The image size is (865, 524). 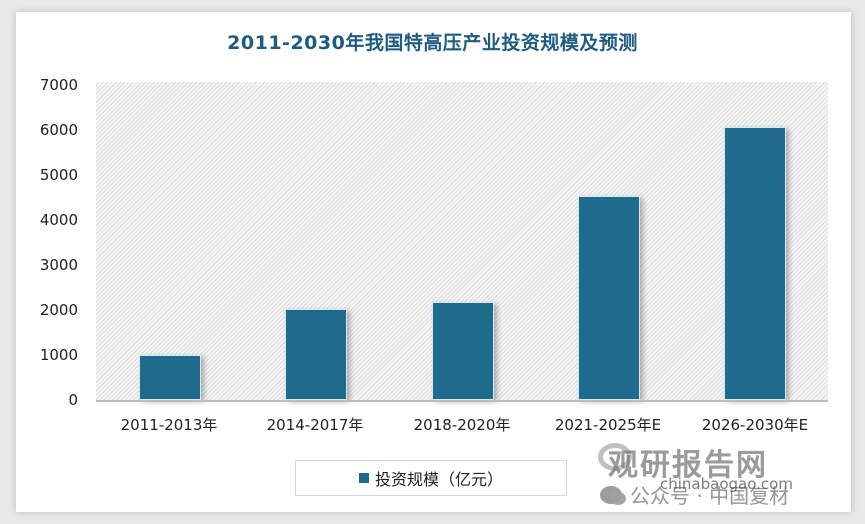 I want to click on x-label-2014-2017: 2014-2017年, so click(x=315, y=425).